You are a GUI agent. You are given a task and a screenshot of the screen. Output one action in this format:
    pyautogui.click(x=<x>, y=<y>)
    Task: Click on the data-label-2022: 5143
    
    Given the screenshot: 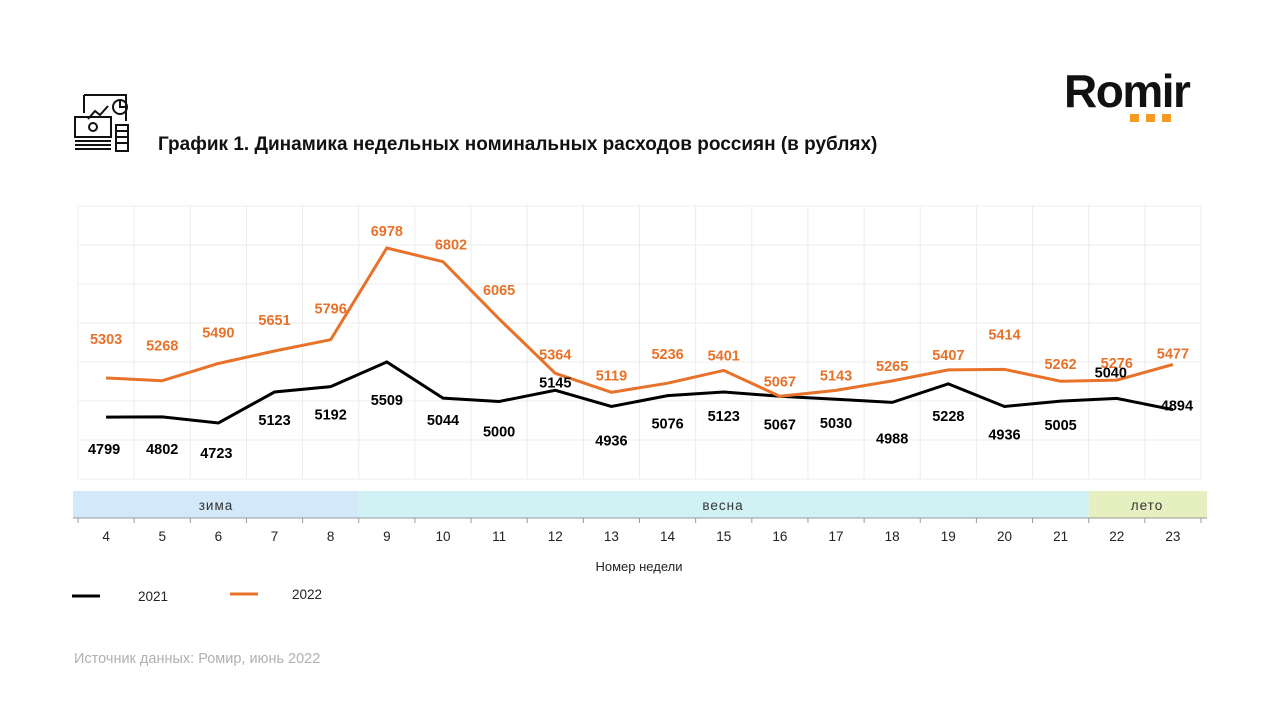 What is the action you would take?
    pyautogui.click(x=836, y=376)
    